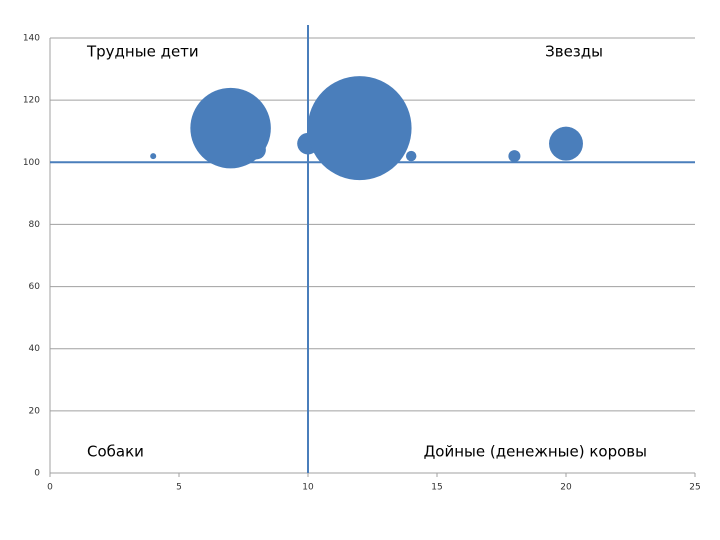  What do you see at coordinates (31, 163) in the screenshot?
I see `y-tick-label: 100` at bounding box center [31, 163].